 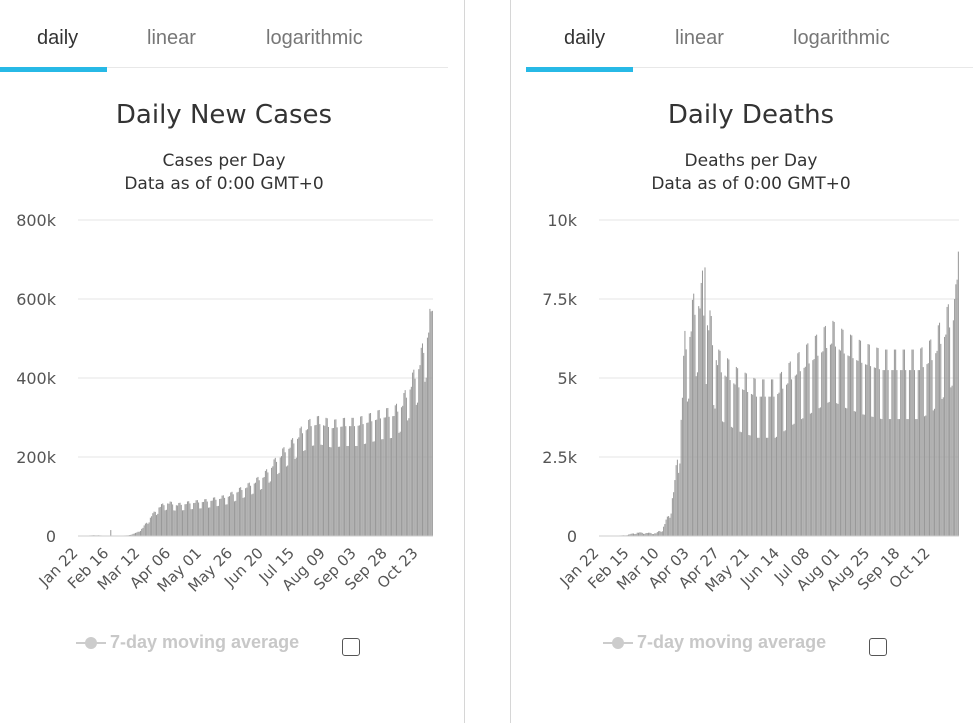 What do you see at coordinates (559, 299) in the screenshot?
I see `y-tick-label: 7.5k` at bounding box center [559, 299].